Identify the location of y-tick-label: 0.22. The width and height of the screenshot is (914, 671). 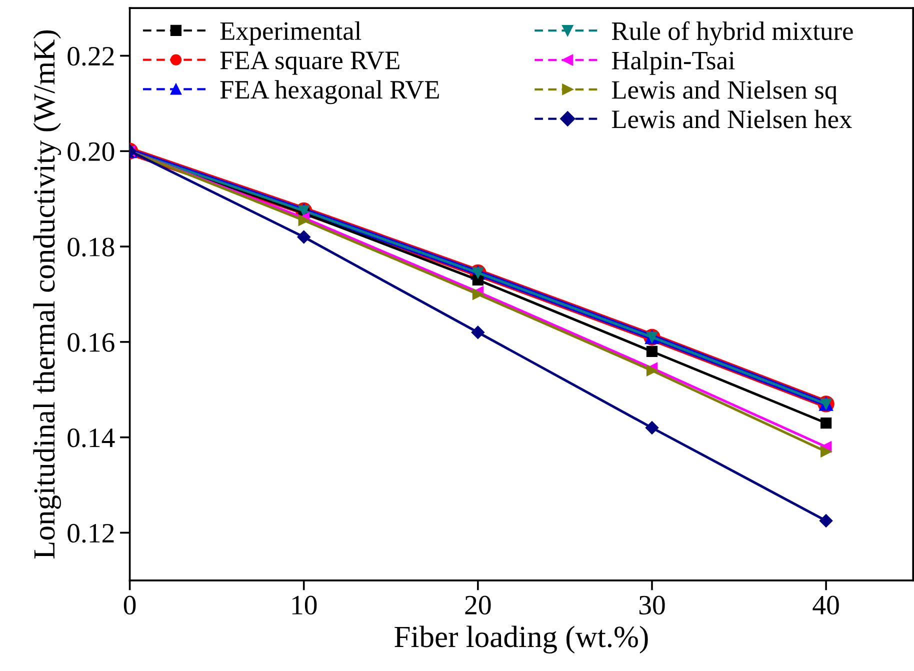
(91, 56).